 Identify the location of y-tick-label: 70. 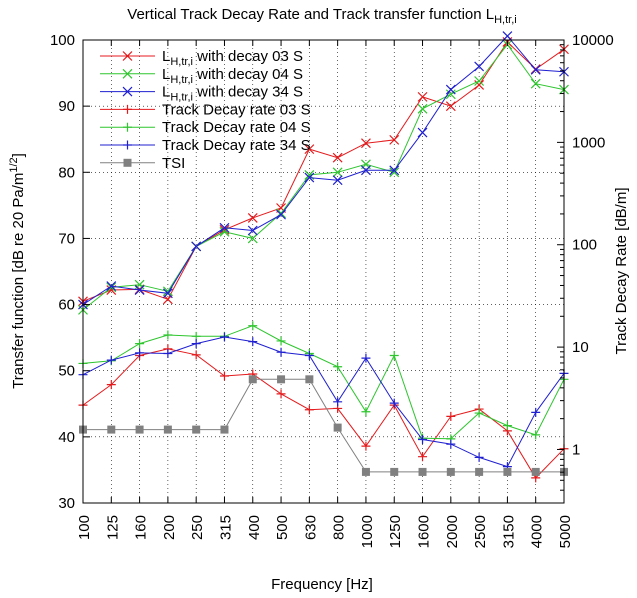
(66, 238).